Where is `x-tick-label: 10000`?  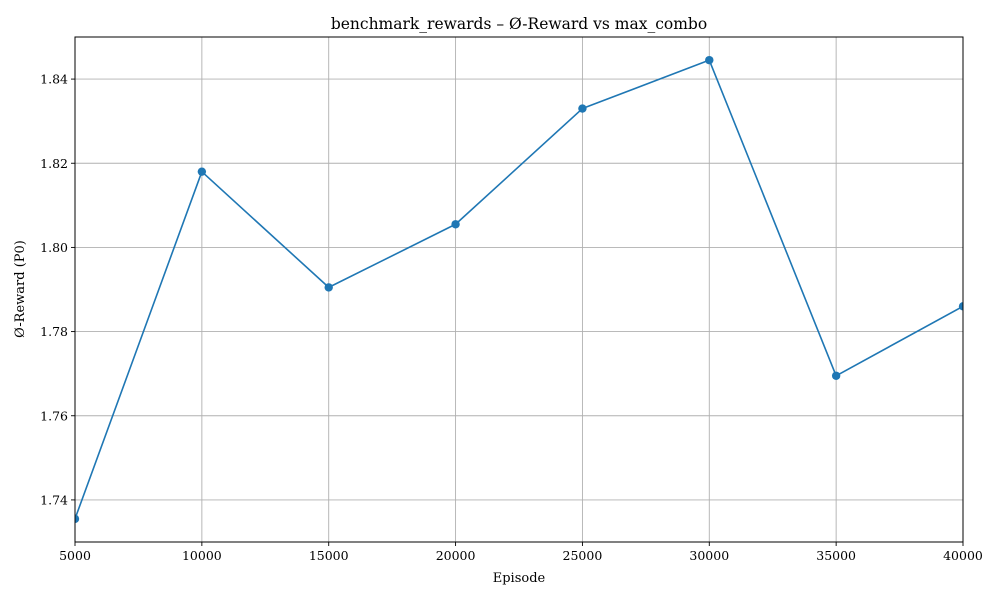
x-tick-label: 10000 is located at coordinates (202, 555).